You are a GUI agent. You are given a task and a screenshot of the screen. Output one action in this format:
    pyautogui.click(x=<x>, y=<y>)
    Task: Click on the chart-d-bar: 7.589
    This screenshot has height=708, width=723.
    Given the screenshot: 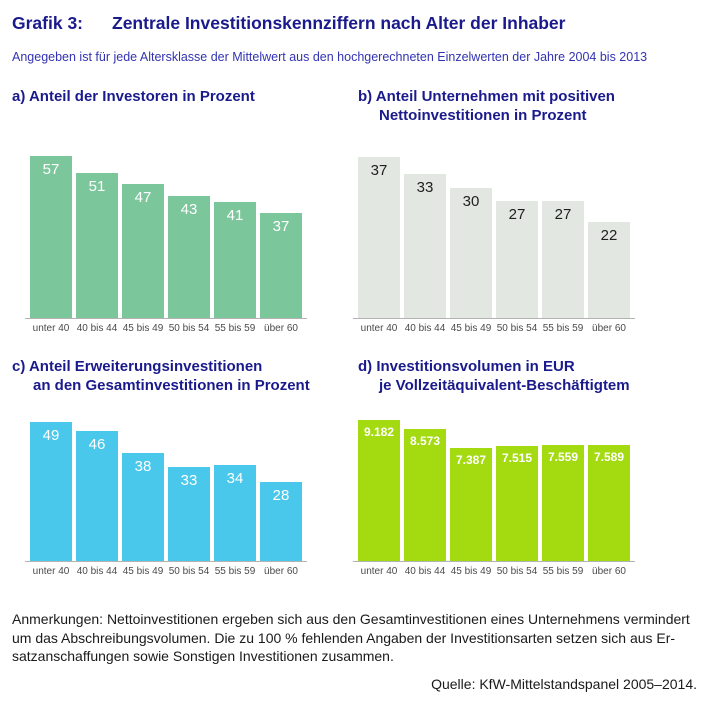 What is the action you would take?
    pyautogui.click(x=609, y=502)
    